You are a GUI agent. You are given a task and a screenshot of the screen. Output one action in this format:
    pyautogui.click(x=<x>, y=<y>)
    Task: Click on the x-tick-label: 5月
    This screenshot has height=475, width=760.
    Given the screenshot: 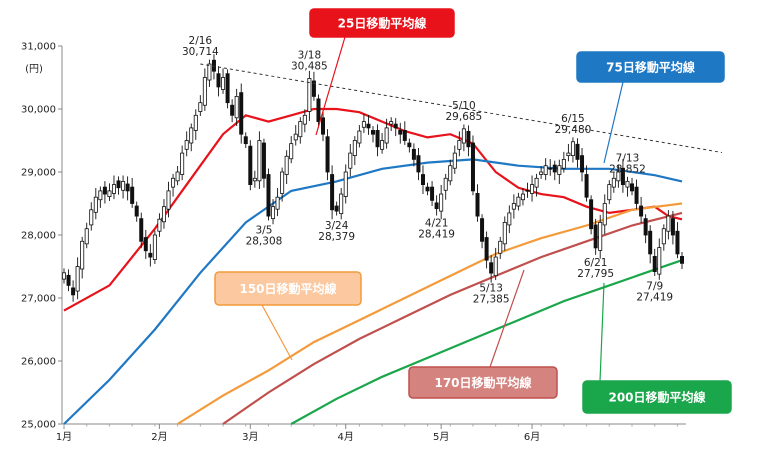 What is the action you would take?
    pyautogui.click(x=441, y=437)
    